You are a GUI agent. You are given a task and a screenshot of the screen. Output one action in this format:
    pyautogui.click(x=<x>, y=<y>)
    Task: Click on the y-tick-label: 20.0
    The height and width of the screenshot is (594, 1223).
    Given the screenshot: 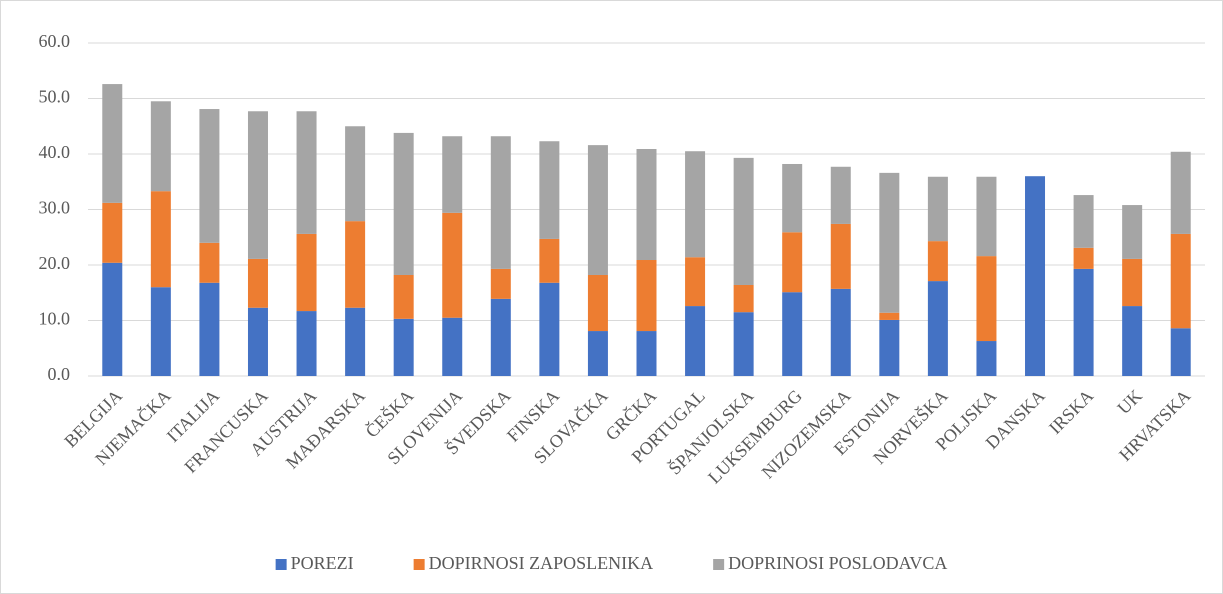 What is the action you would take?
    pyautogui.click(x=55, y=263)
    